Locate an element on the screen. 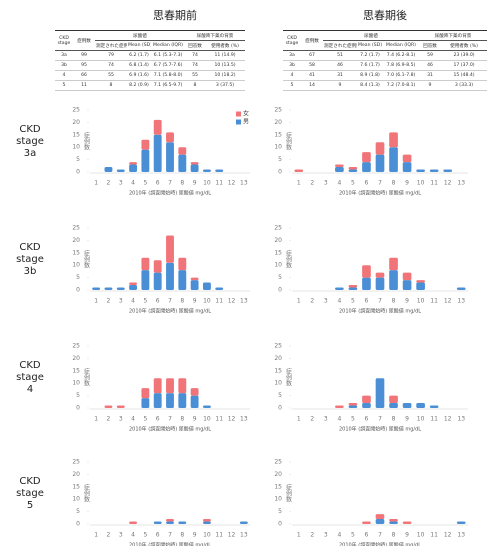 This screenshot has width=487, height=546. x-tick-label: 12 is located at coordinates (448, 183).